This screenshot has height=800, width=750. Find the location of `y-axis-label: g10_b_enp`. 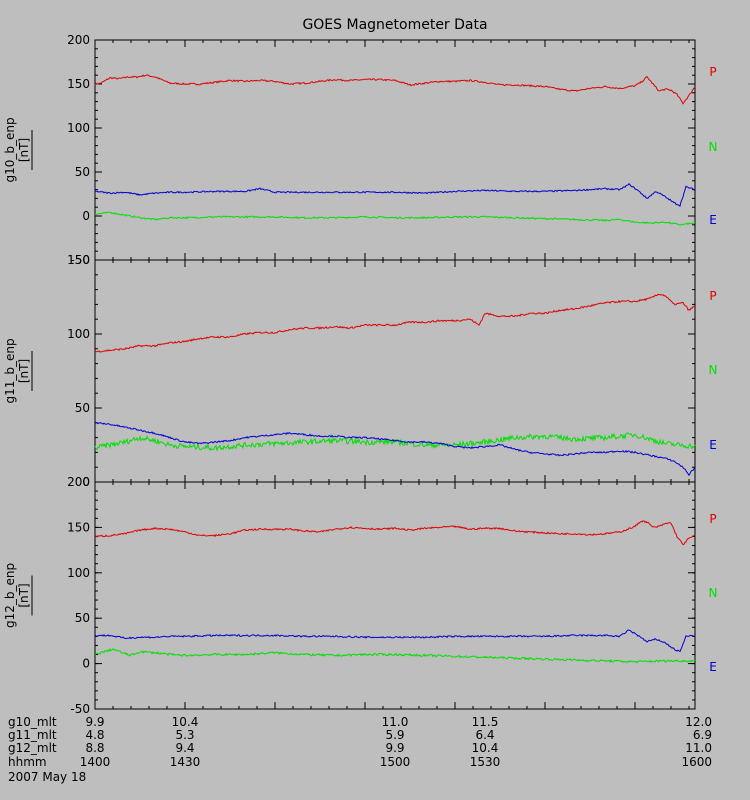

y-axis-label: g10_b_enp is located at coordinates (10, 149).